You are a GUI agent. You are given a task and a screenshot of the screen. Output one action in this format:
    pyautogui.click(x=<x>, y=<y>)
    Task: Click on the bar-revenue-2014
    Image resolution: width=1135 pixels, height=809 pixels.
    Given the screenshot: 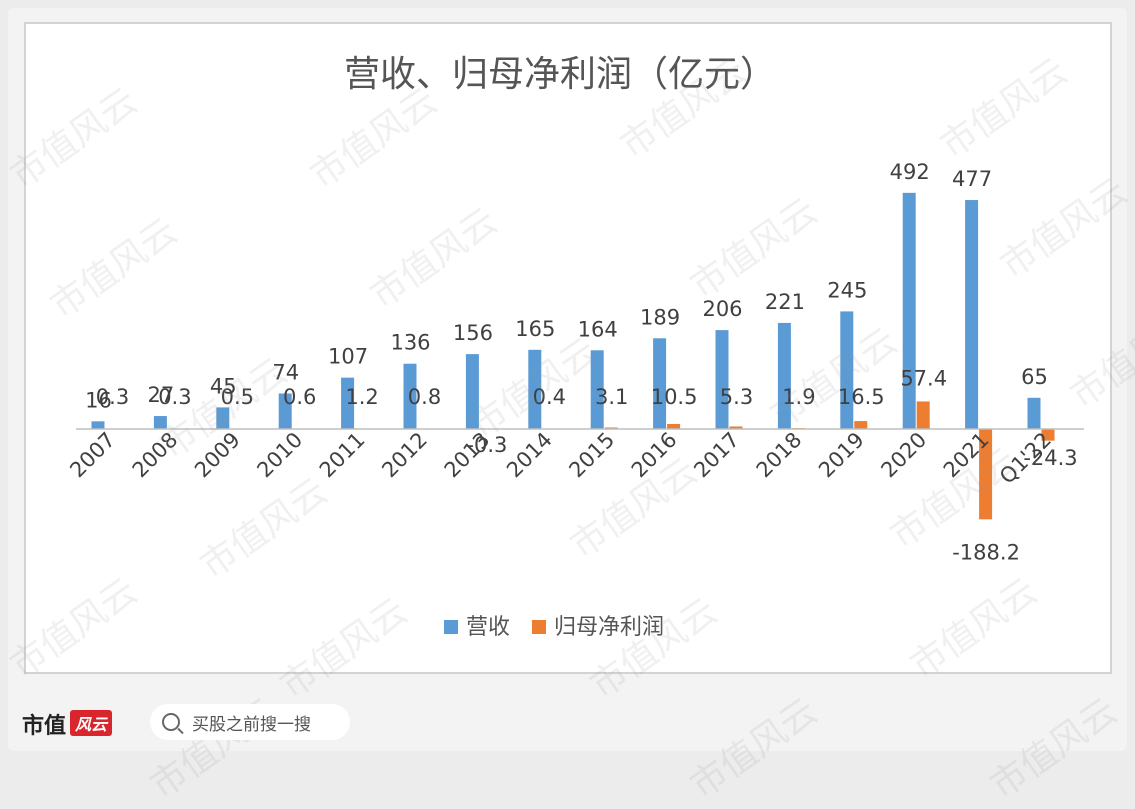 What is the action you would take?
    pyautogui.click(x=535, y=389)
    